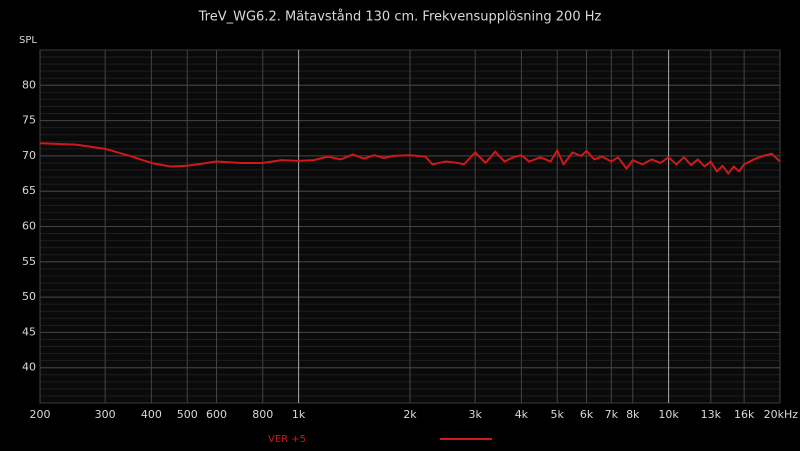 The width and height of the screenshot is (800, 451). Describe the element at coordinates (587, 414) in the screenshot. I see `x-tick-label: 6k` at that location.